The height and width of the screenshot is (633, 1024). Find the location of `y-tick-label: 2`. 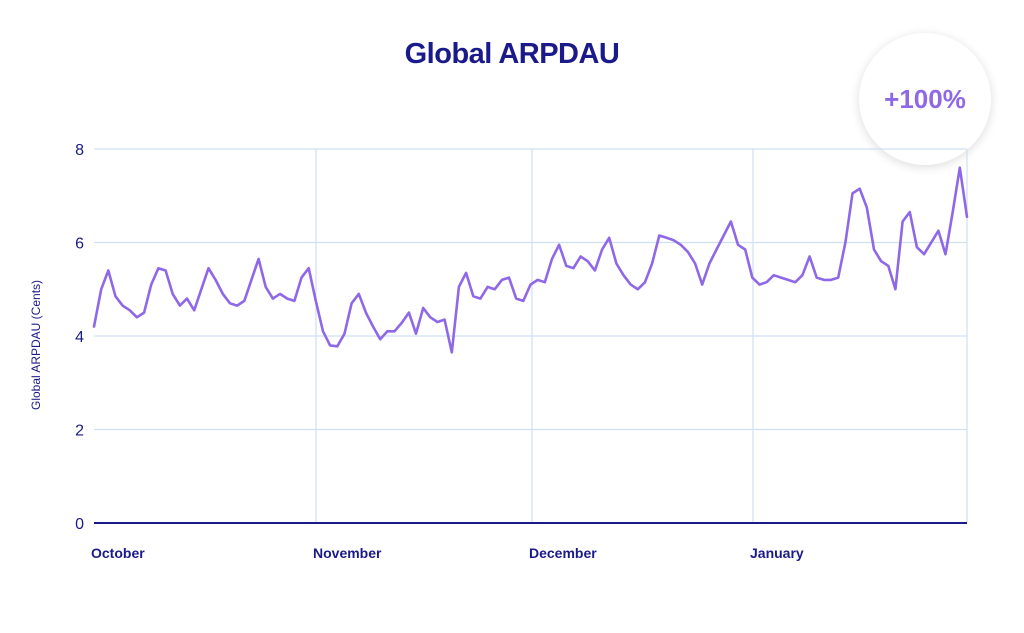

y-tick-label: 2 is located at coordinates (79, 431).